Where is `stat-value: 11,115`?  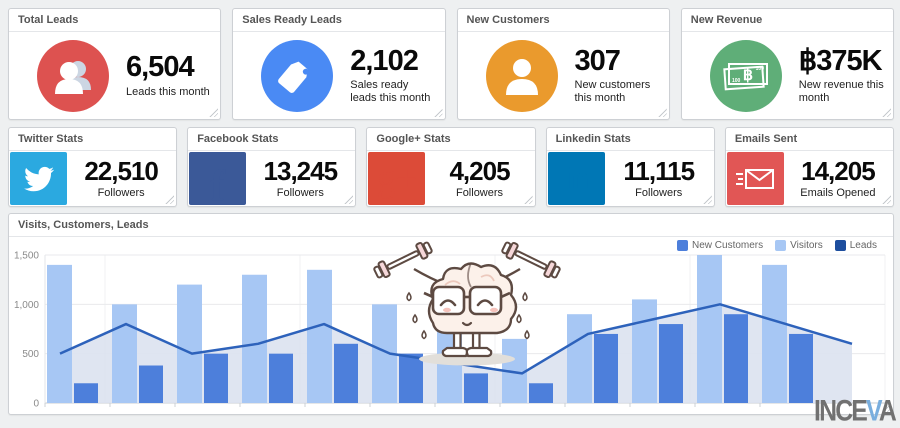
stat-value: 11,115 is located at coordinates (659, 171).